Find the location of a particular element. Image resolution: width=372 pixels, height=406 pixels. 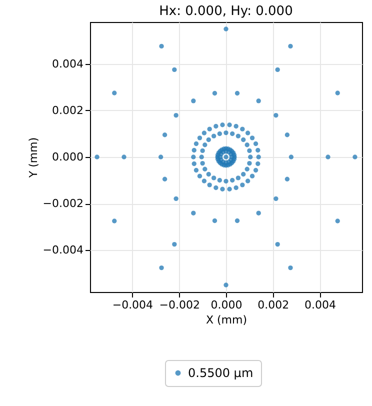

y-axis-title: Y (mm) is located at coordinates (33, 158).